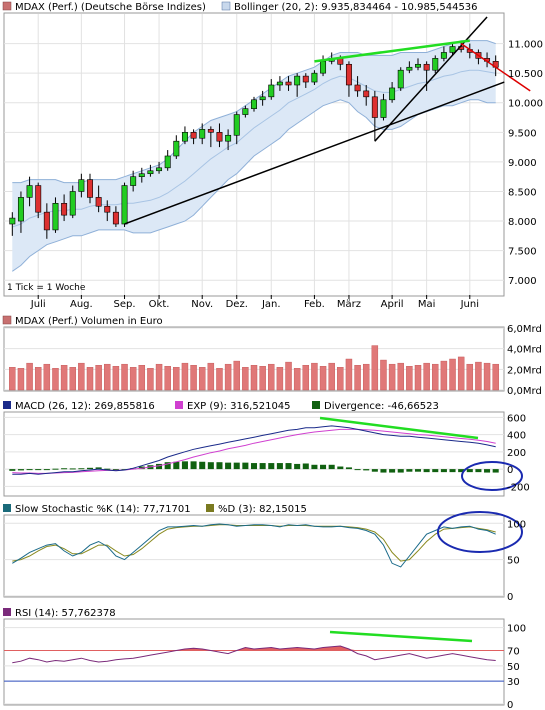 This screenshot has width=545, height=710. I want to click on trendline, so click(431, 79).